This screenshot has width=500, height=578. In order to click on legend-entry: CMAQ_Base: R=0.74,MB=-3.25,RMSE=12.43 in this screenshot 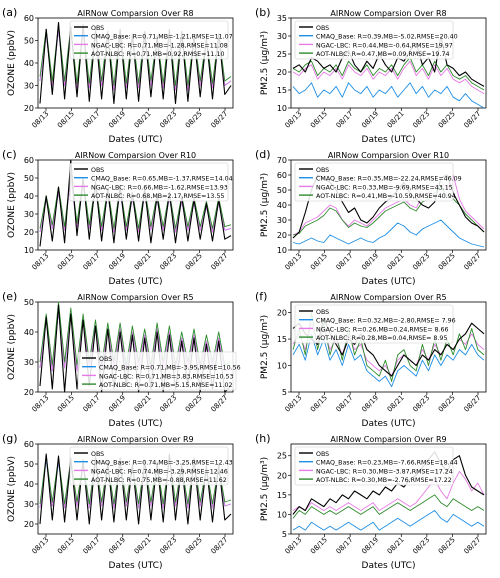, I will do `click(162, 463)`.